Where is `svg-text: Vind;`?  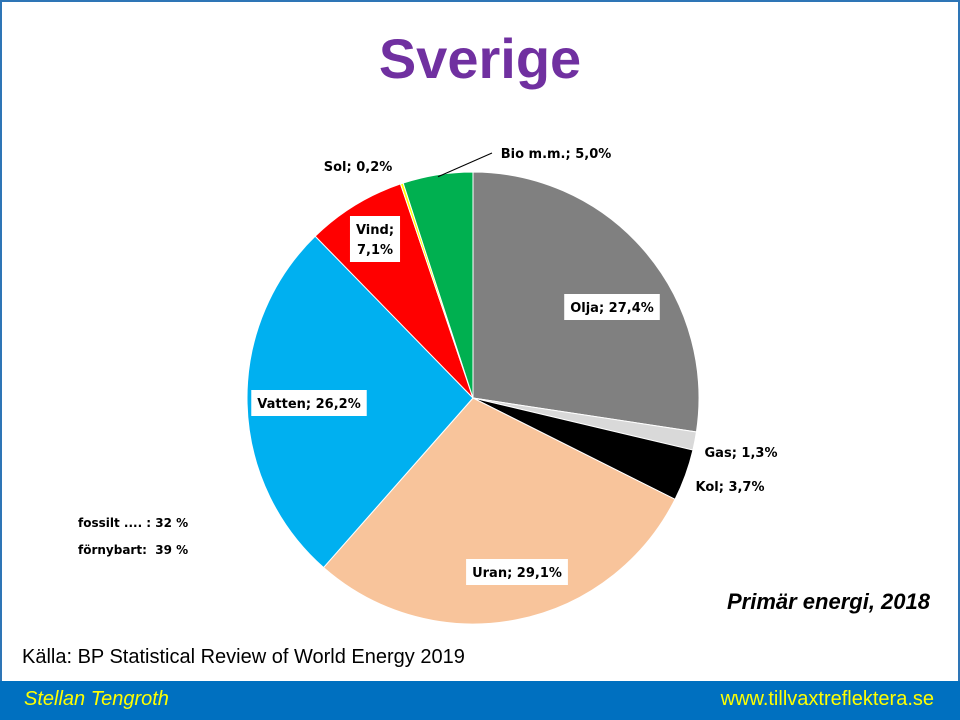
svg-text: Vind; is located at coordinates (375, 230).